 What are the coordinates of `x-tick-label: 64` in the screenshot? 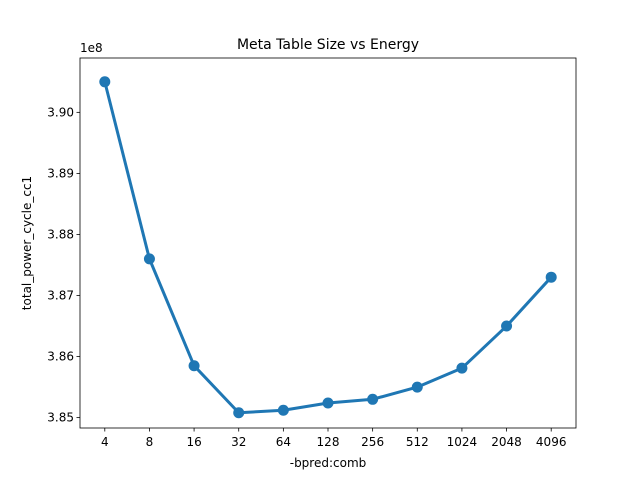 It's located at (283, 442).